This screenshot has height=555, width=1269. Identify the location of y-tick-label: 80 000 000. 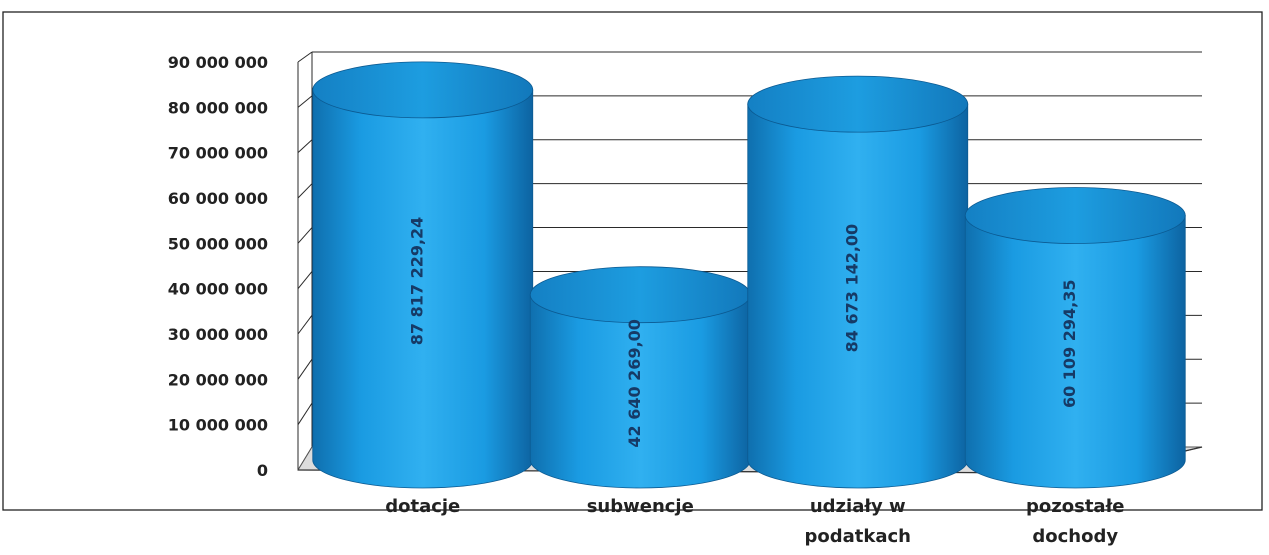
(218, 107).